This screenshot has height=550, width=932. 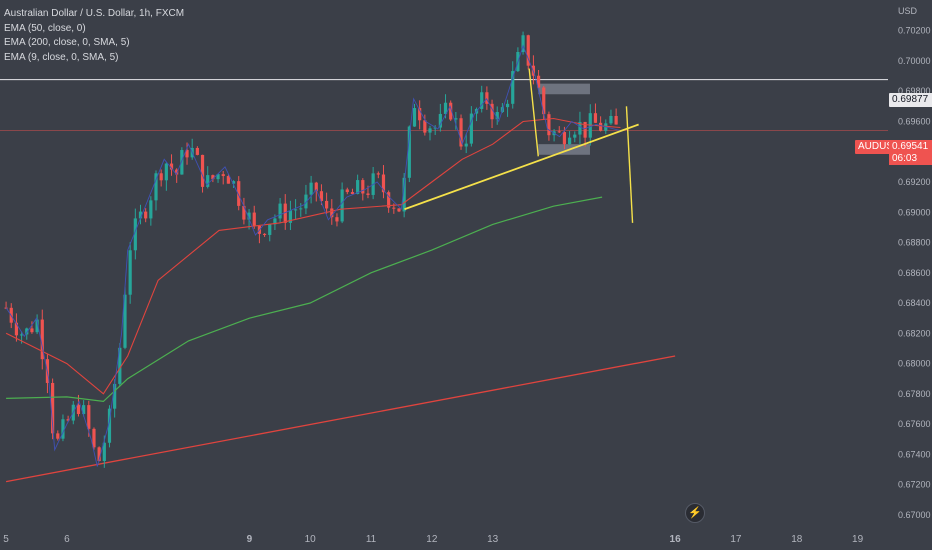 I want to click on bar-countdown-label: 06:03, so click(x=910, y=159).